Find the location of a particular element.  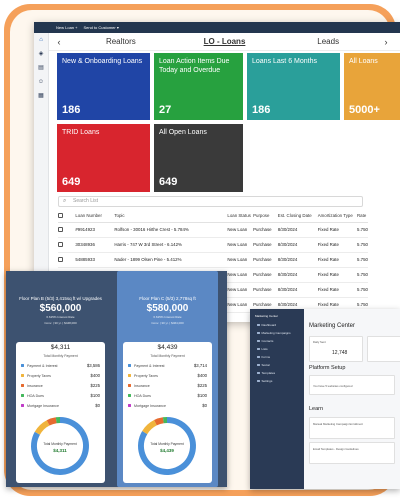

daily-sent-card: Daily Sent 12,748 is located at coordinates (336, 349).